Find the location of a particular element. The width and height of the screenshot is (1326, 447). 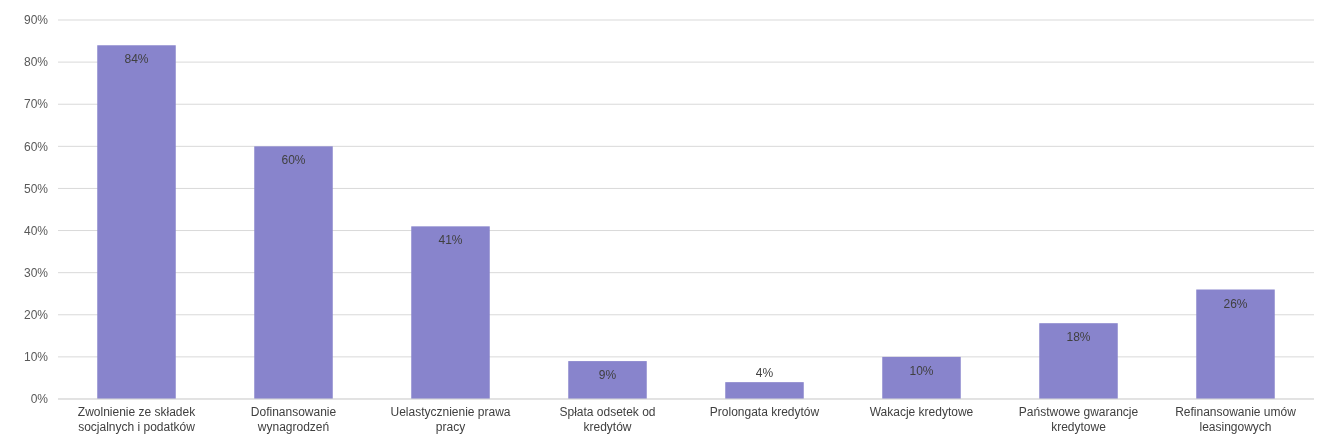

data-label: 18% is located at coordinates (1078, 337).